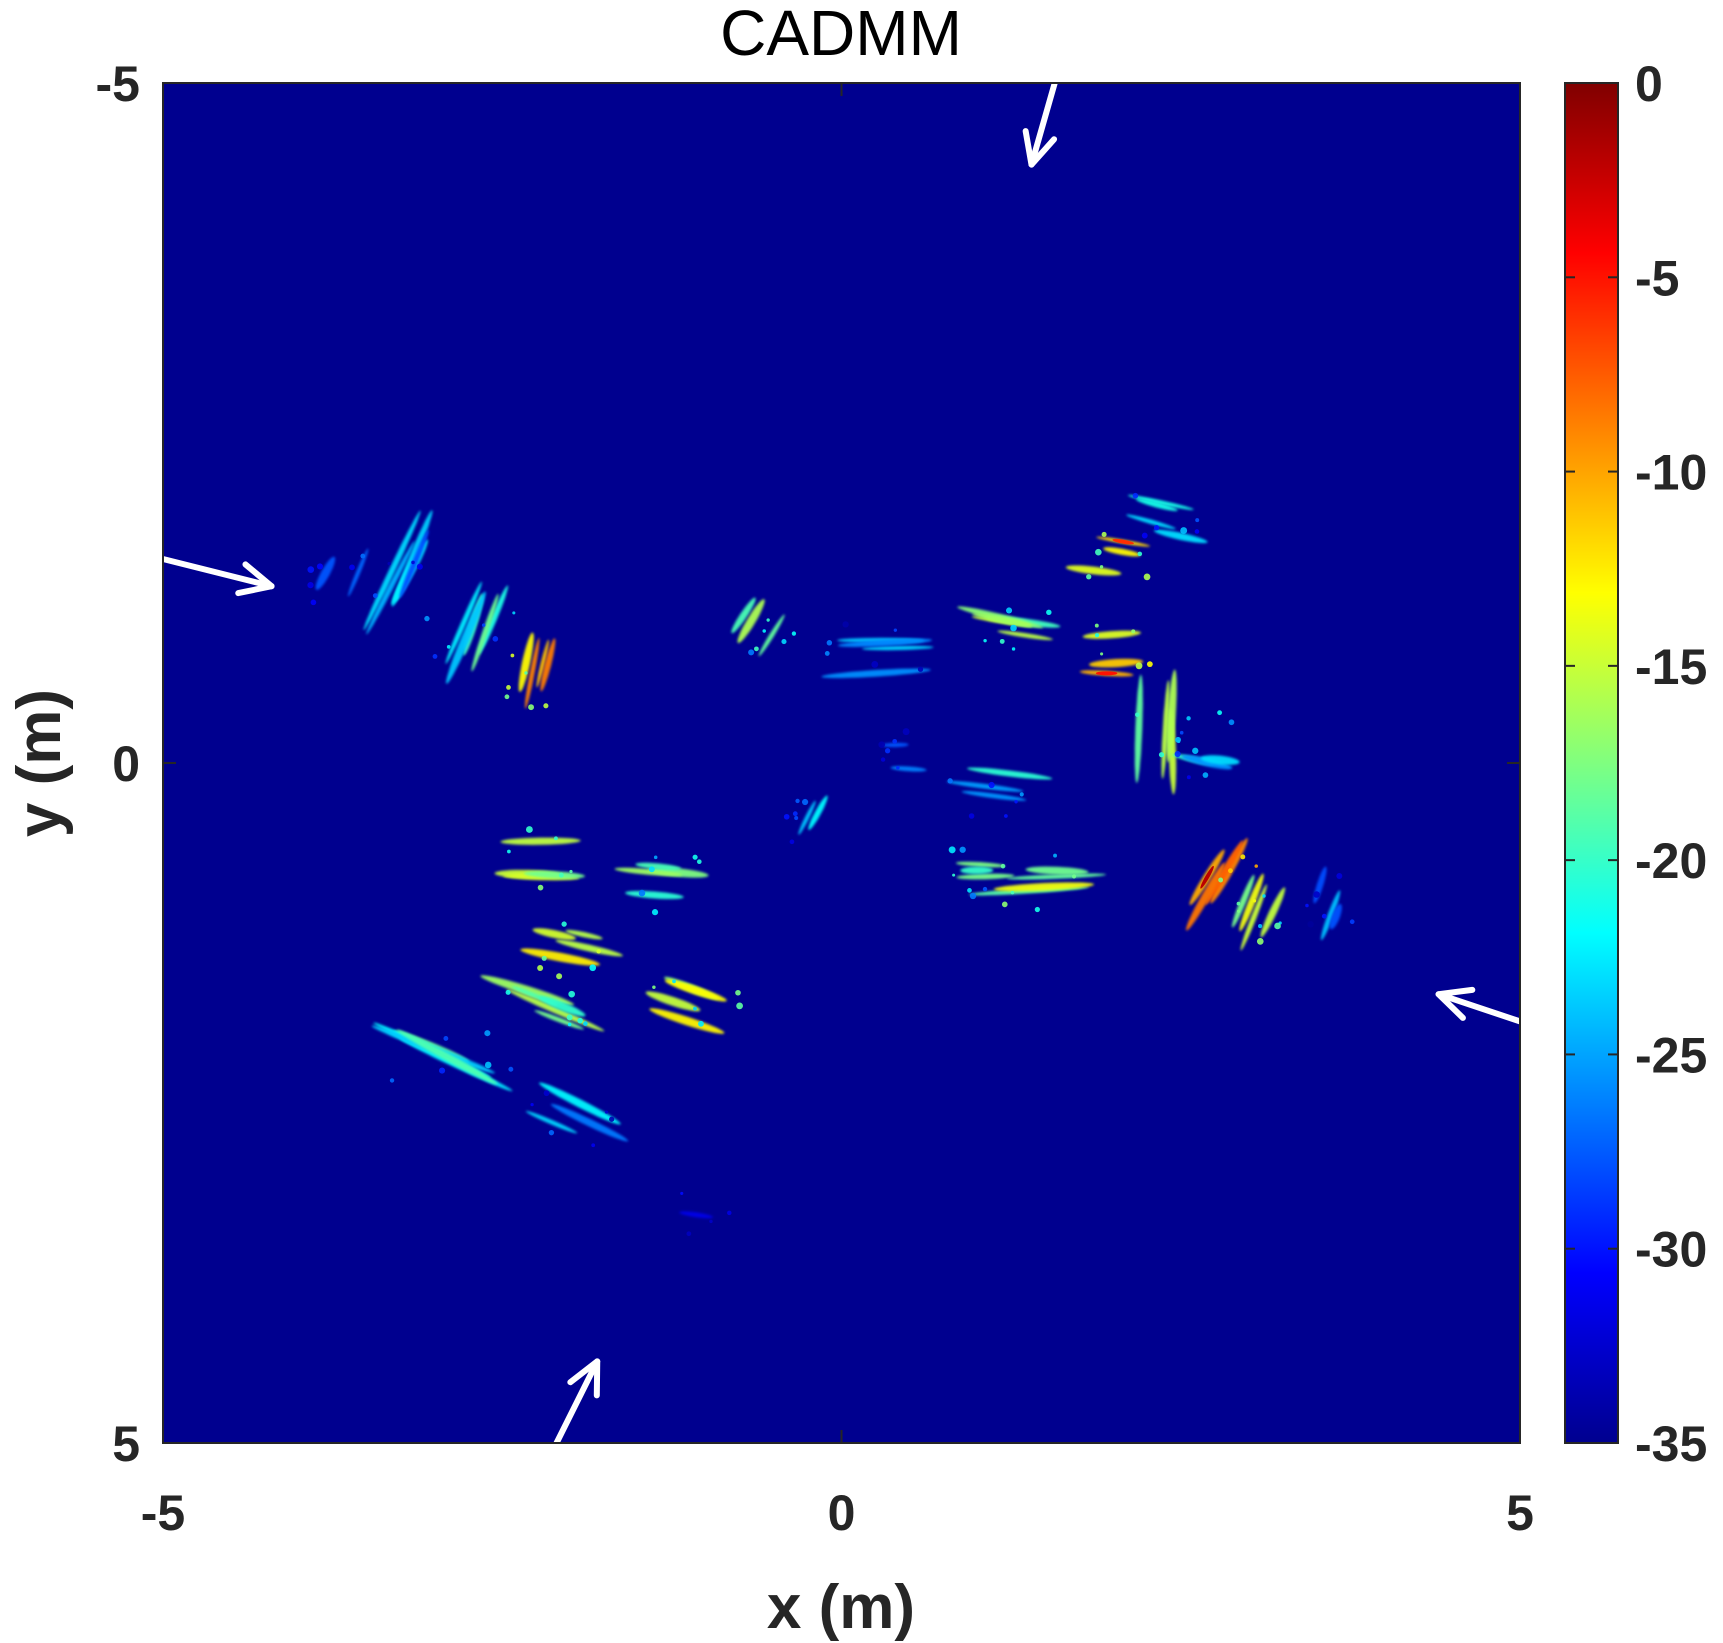 The width and height of the screenshot is (1723, 1643). Describe the element at coordinates (584, 1378) in the screenshot. I see `annotation-arrowhead` at that location.